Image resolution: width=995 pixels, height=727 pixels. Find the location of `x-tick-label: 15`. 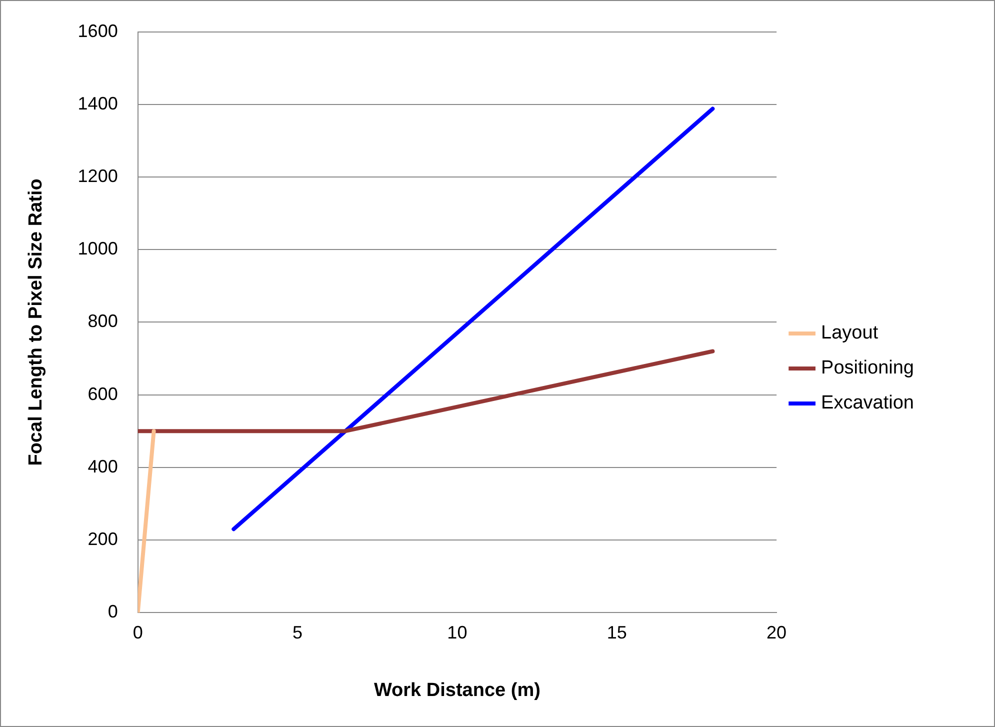

x-tick-label: 15 is located at coordinates (616, 632).